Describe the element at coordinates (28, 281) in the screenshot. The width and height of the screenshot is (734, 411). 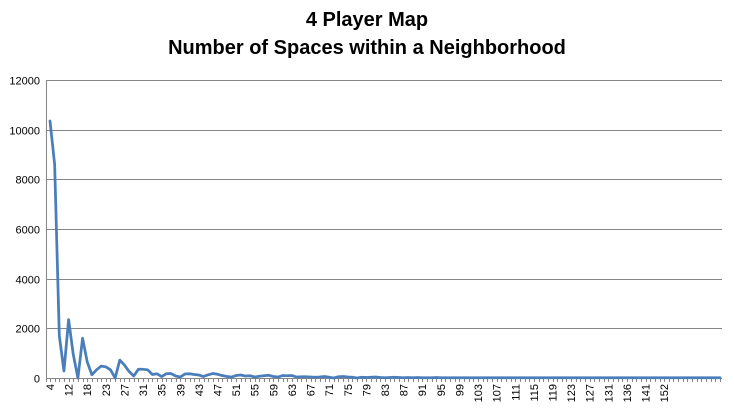
I see `y-tick-label: 4000` at that location.